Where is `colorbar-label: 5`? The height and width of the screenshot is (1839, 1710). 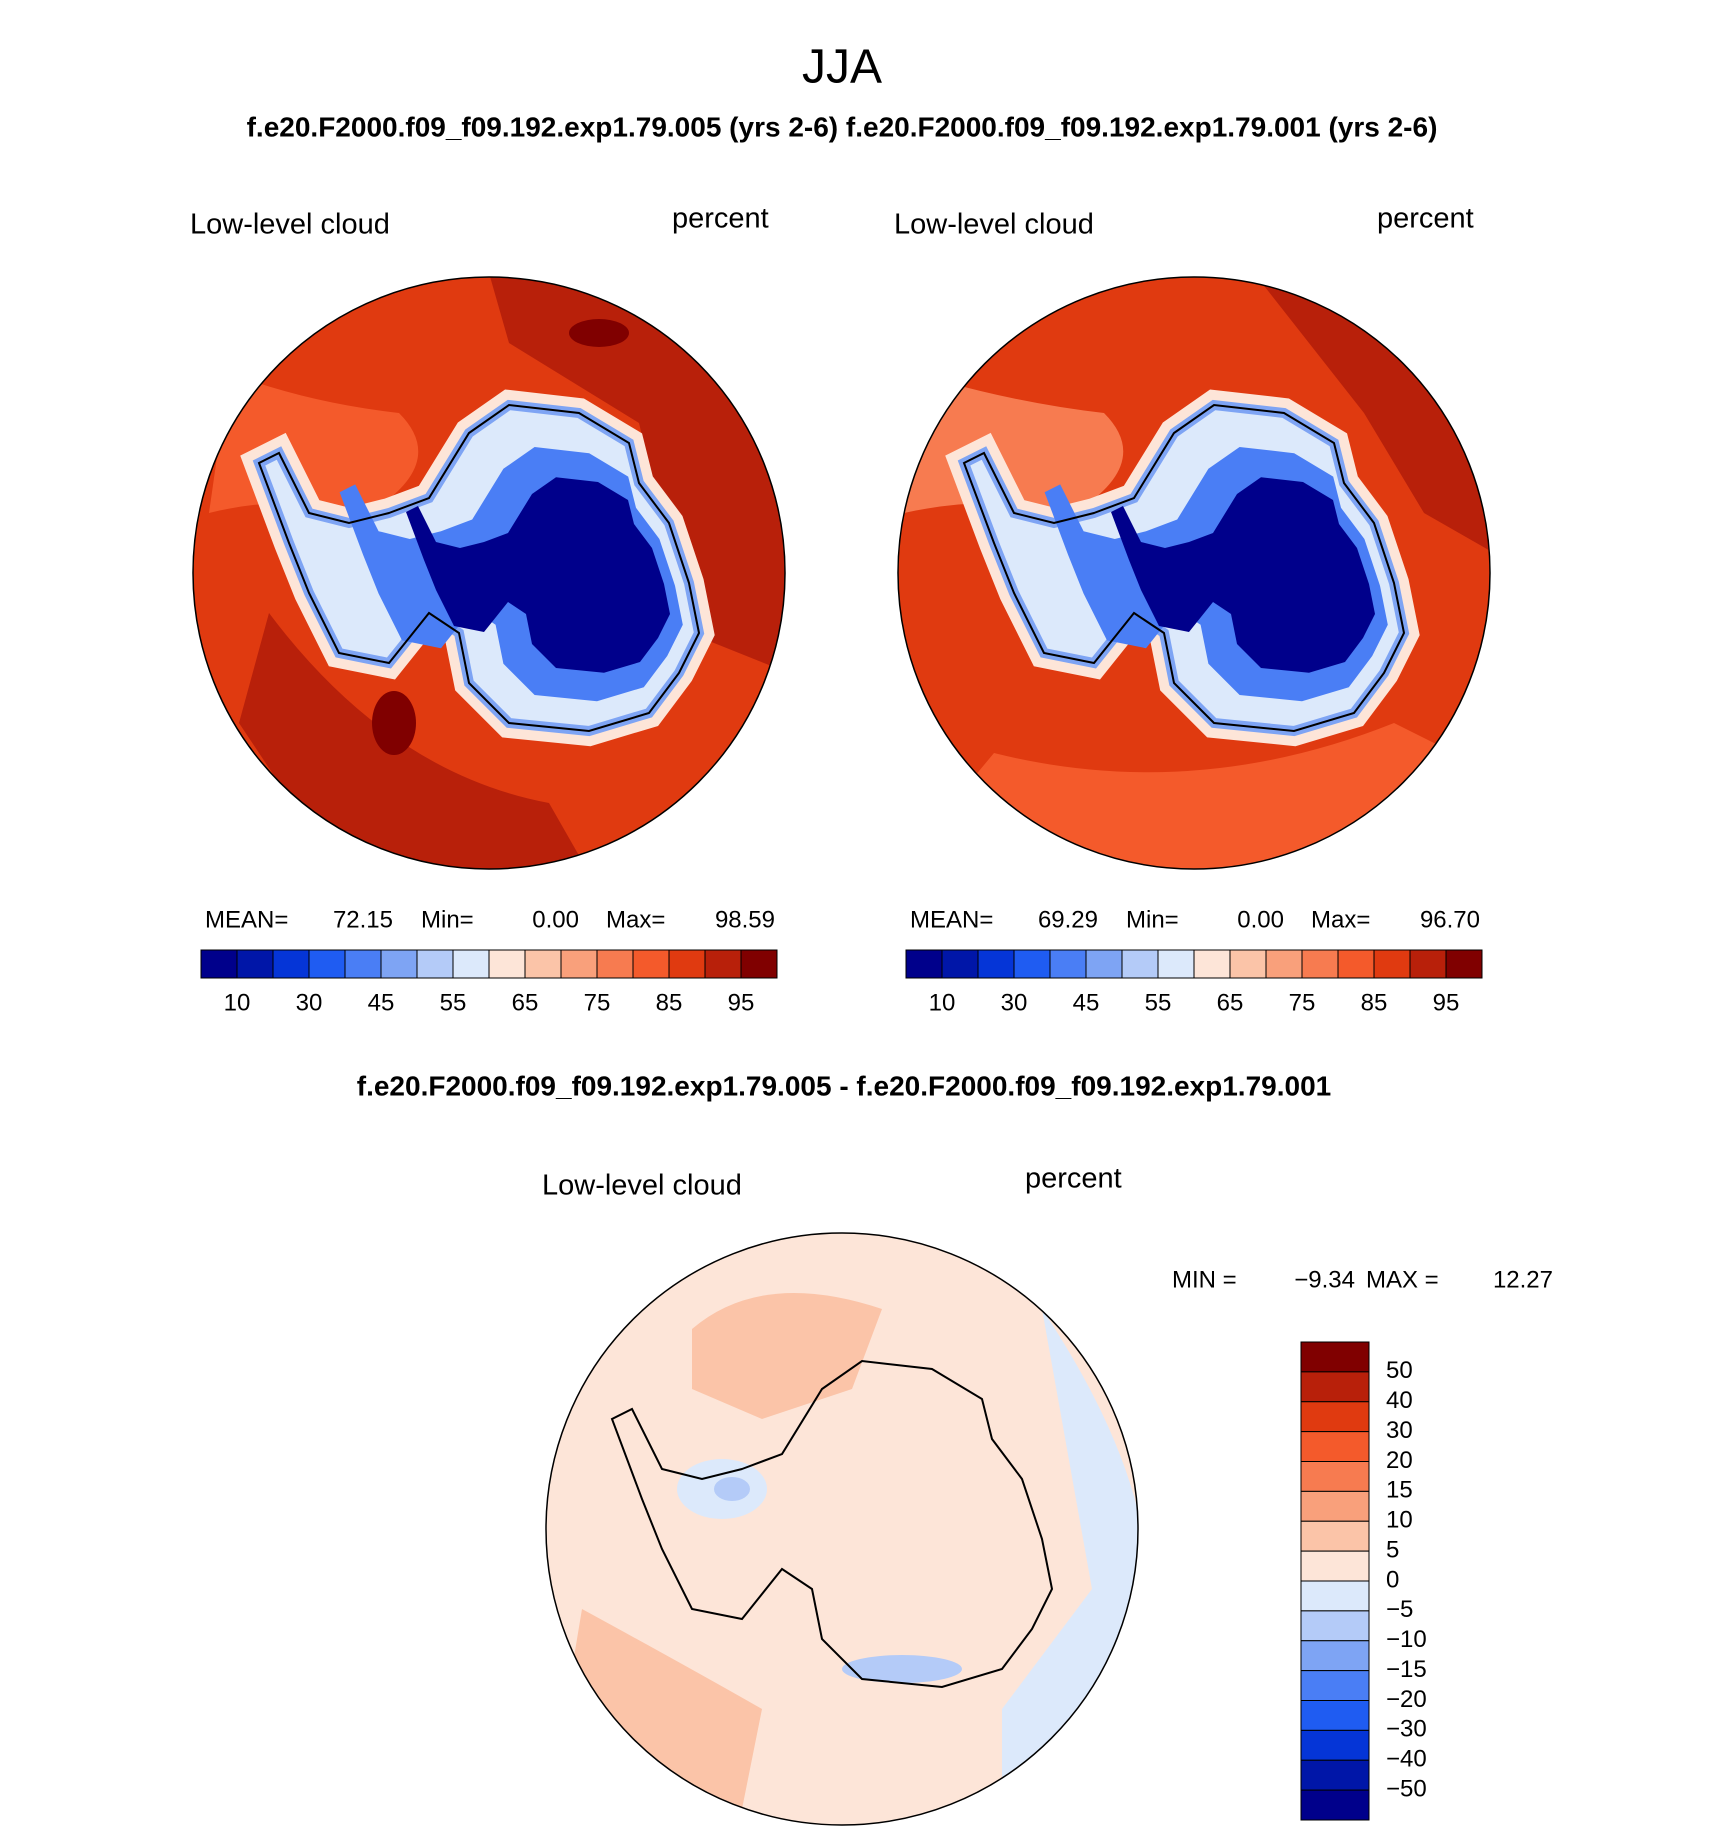 colorbar-label: 5 is located at coordinates (1392, 1549).